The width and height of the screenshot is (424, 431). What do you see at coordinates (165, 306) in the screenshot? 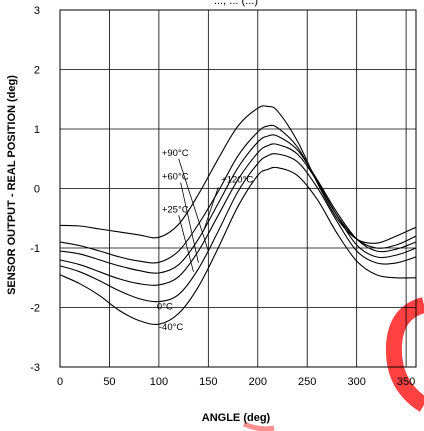
I see `series-annotation-label: 0°C` at bounding box center [165, 306].